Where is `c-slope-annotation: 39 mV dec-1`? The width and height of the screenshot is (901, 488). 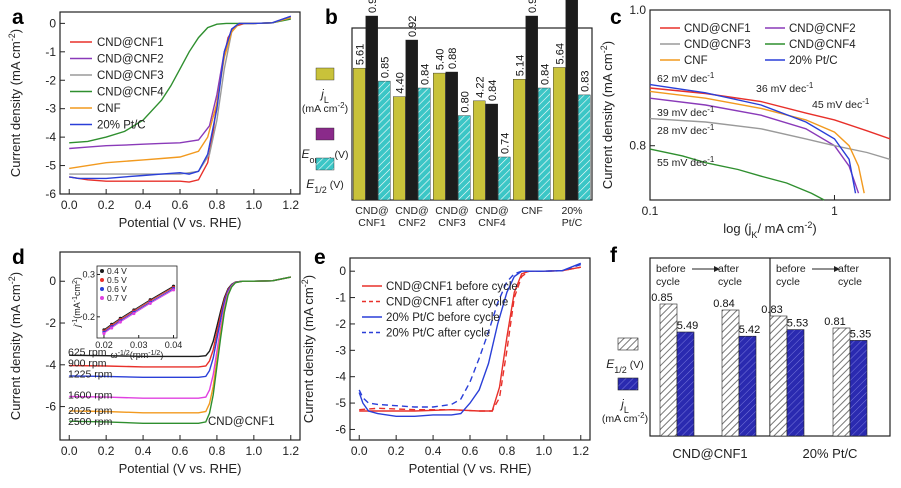 c-slope-annotation: 39 mV dec-1 is located at coordinates (686, 112).